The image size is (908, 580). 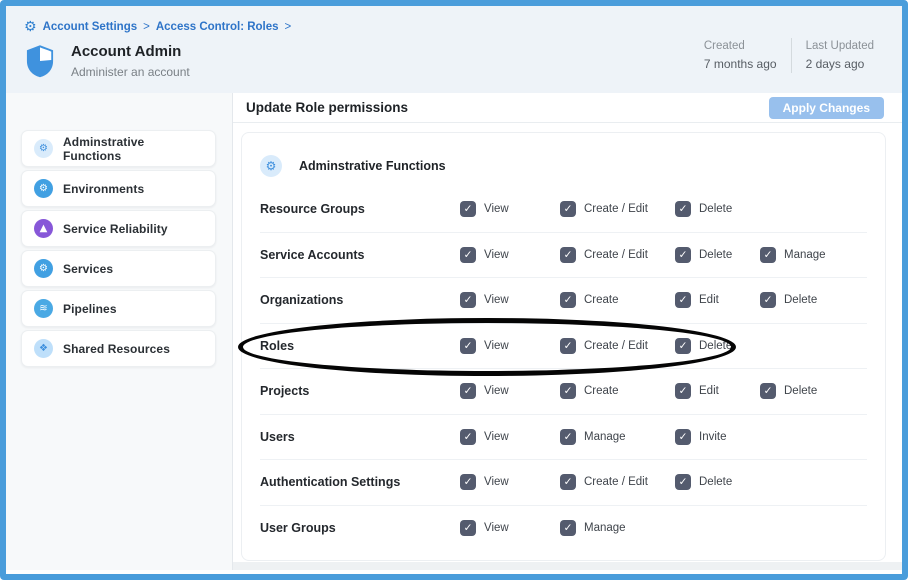 What do you see at coordinates (90, 27) in the screenshot?
I see `breadcrumb-item-account-settings: Account Settings` at bounding box center [90, 27].